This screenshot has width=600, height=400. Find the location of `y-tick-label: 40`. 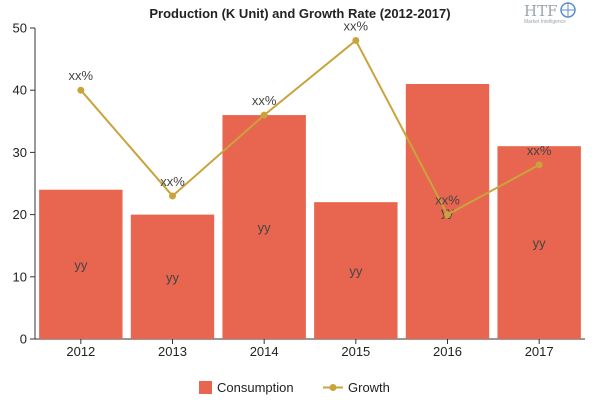

y-tick-label: 40 is located at coordinates (20, 90).